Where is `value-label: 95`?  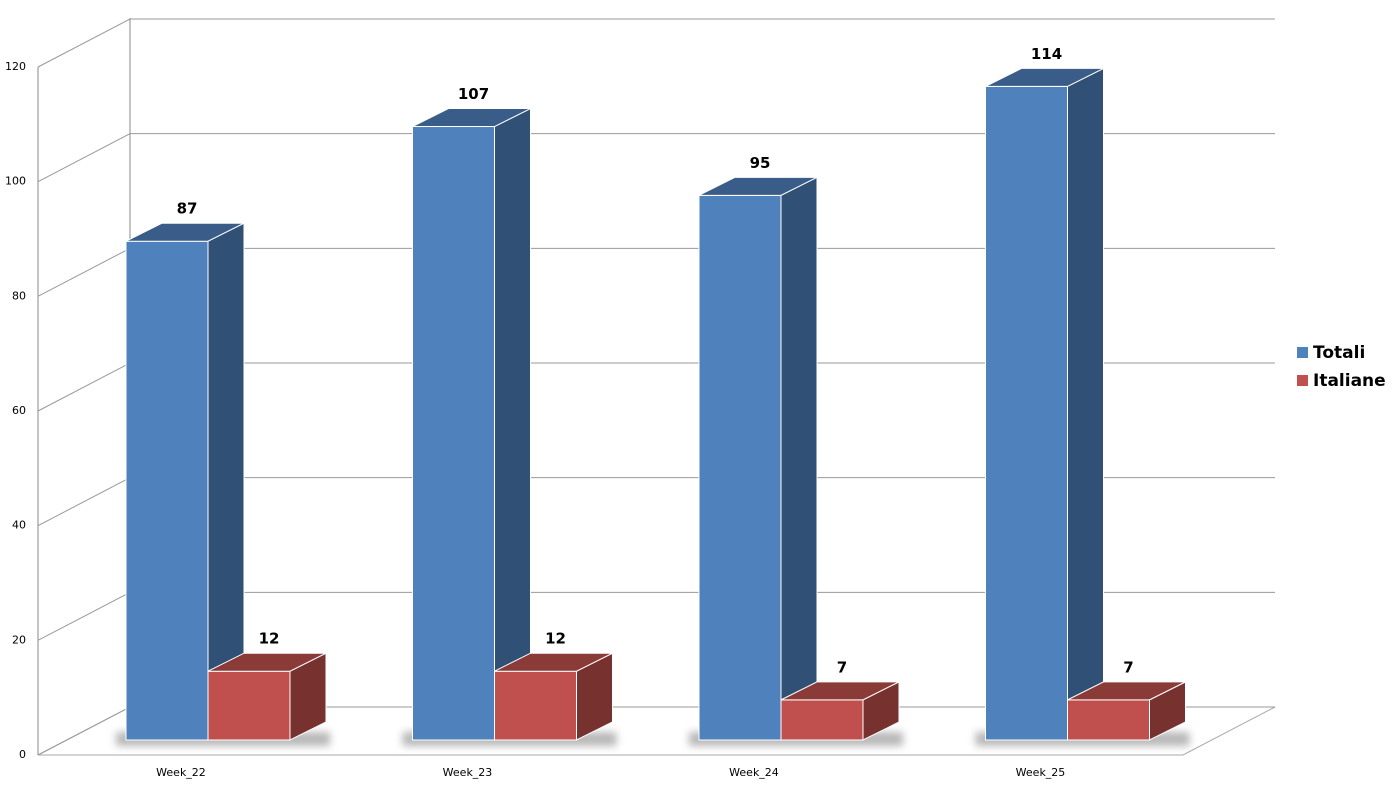
value-label: 95 is located at coordinates (760, 163).